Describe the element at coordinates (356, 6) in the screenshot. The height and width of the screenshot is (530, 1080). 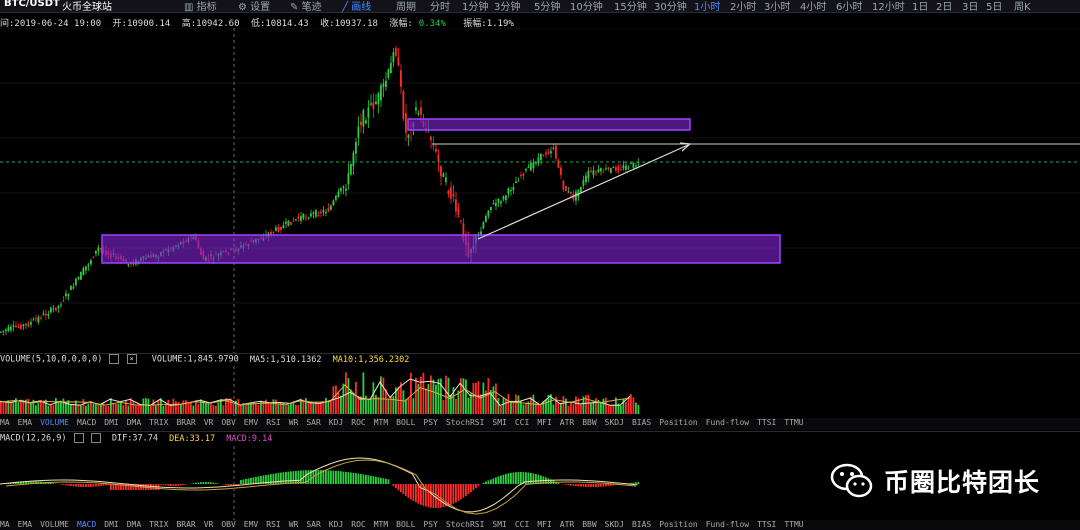
I see `draw-button: ╱ 画线` at that location.